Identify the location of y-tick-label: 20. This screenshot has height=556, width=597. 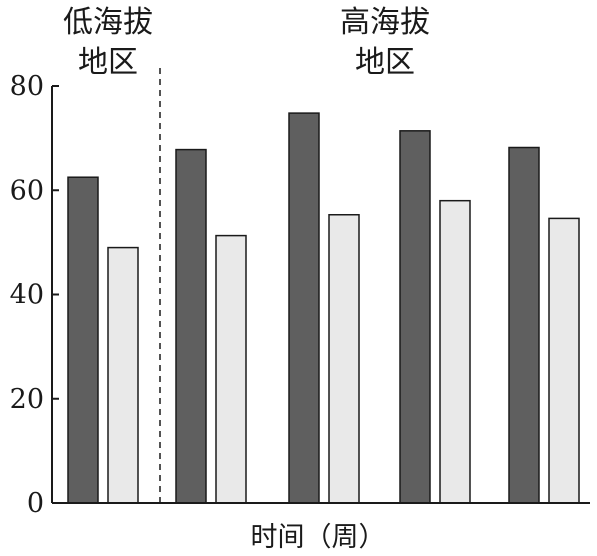
(27, 399).